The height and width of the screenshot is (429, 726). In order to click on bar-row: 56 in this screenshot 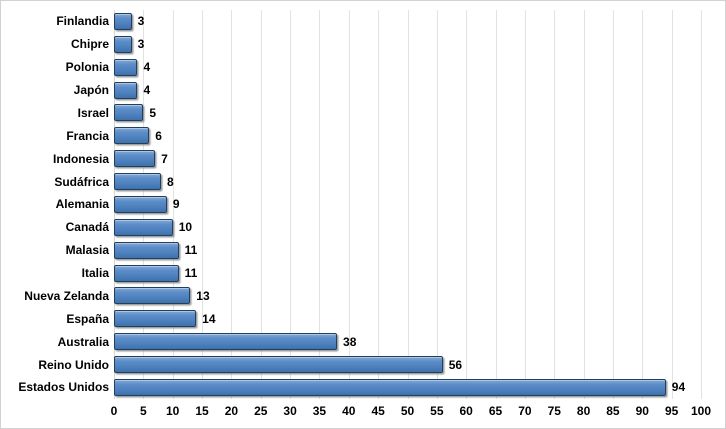, I will do `click(407, 364)`.